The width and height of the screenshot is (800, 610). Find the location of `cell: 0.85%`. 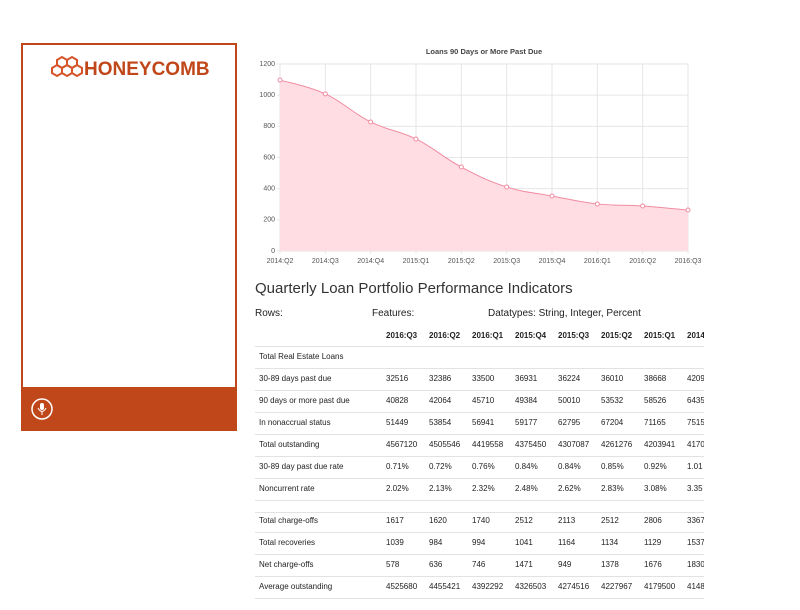

cell: 0.85% is located at coordinates (612, 466).